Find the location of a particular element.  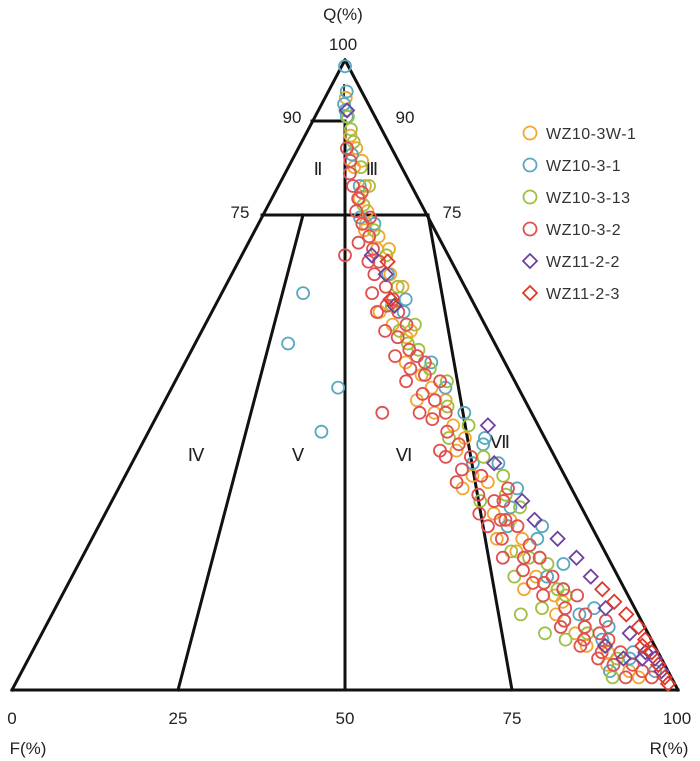

base-tick-75: 75 is located at coordinates (512, 718).